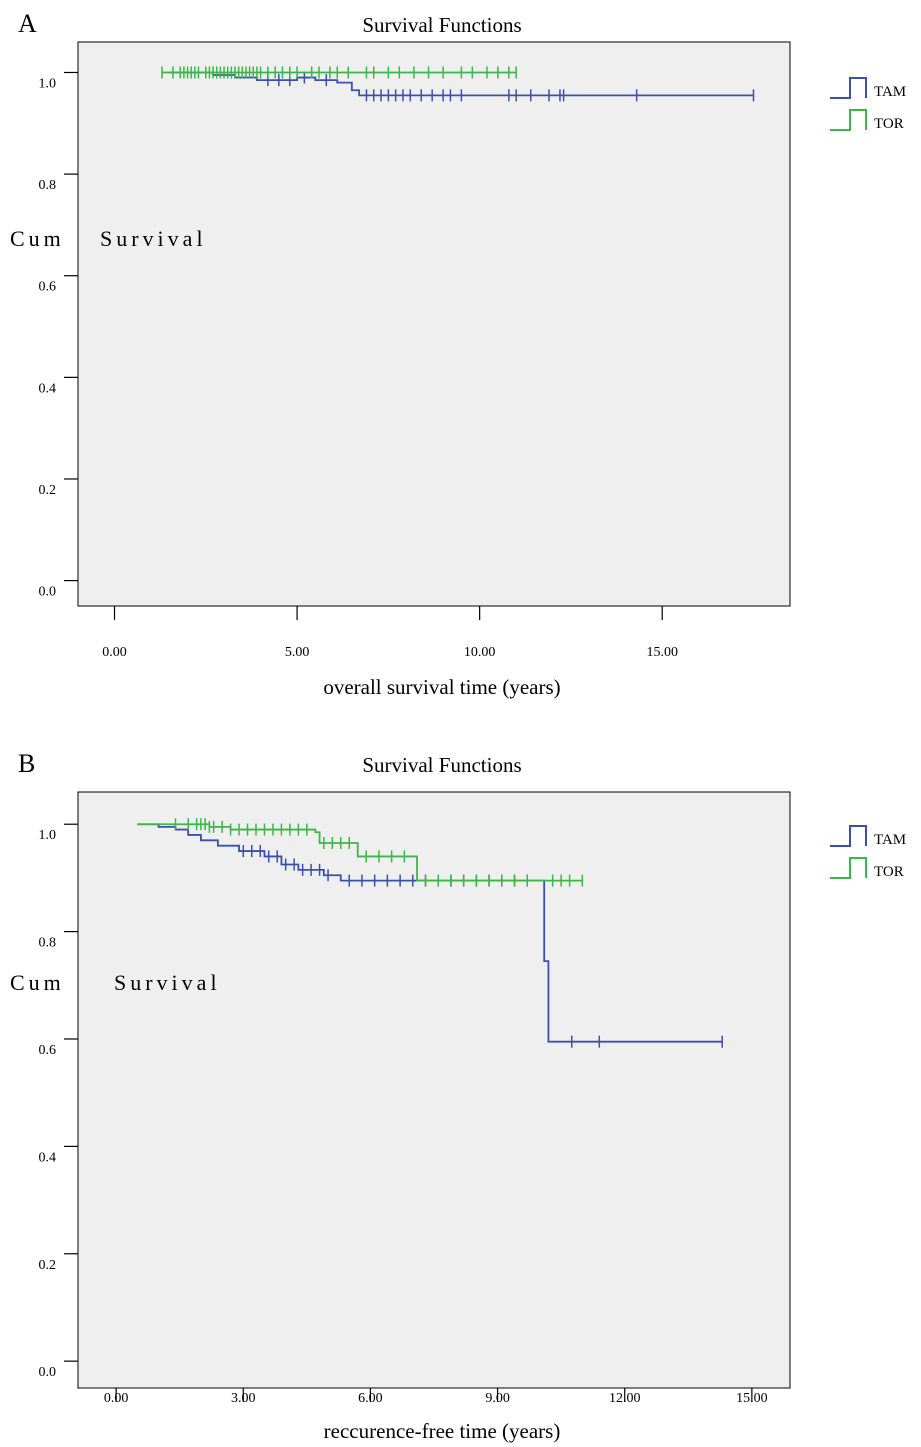  Describe the element at coordinates (480, 652) in the screenshot. I see `x-tick-label: 10.00` at that location.